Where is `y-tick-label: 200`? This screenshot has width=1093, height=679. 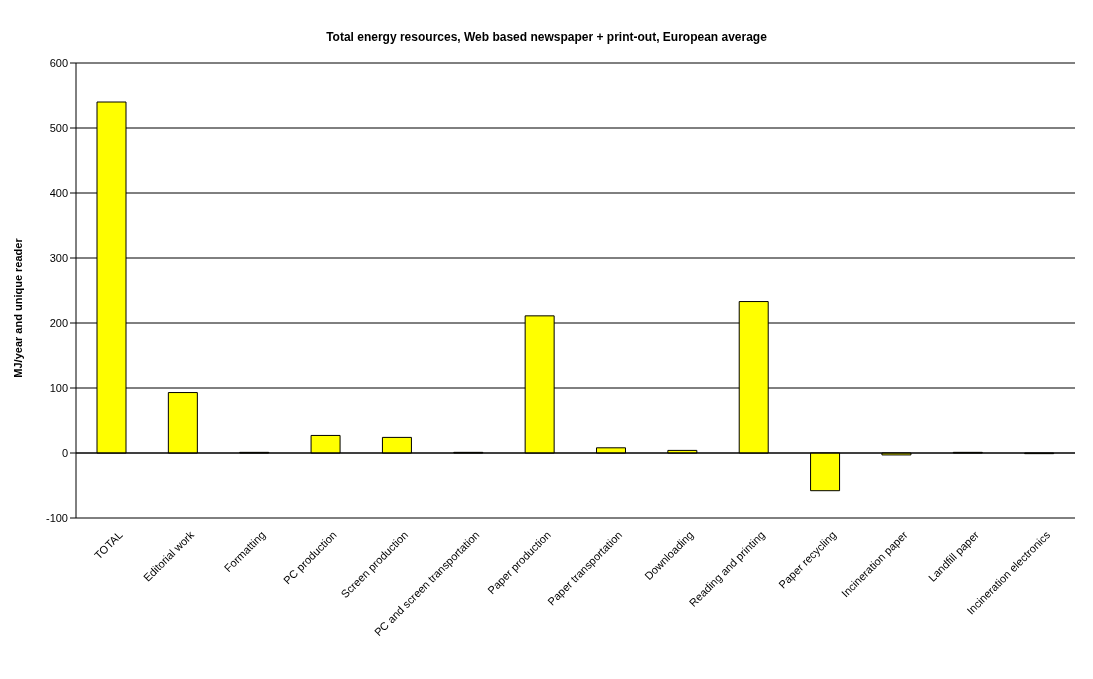 y-tick-label: 200 is located at coordinates (58, 322).